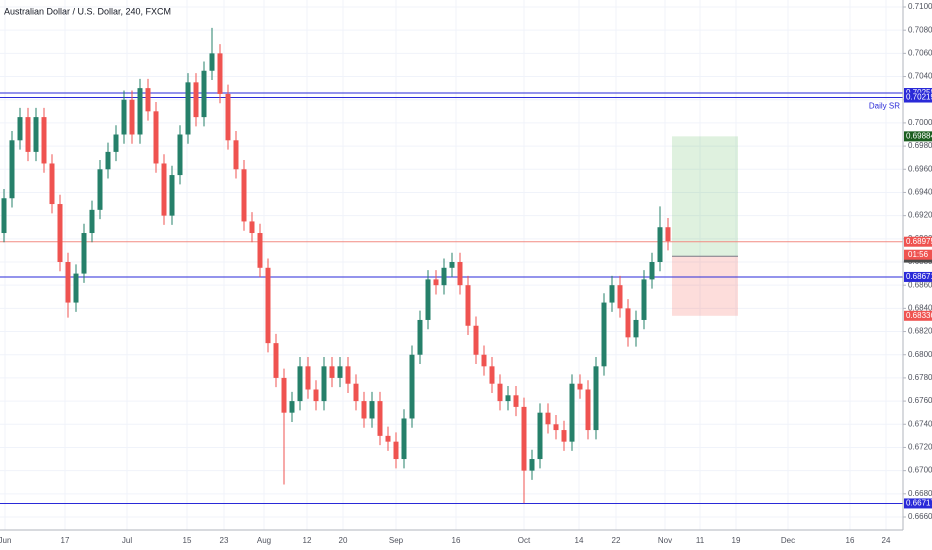 The width and height of the screenshot is (932, 550). What do you see at coordinates (700, 540) in the screenshot?
I see `x-tick-label: 11` at bounding box center [700, 540].